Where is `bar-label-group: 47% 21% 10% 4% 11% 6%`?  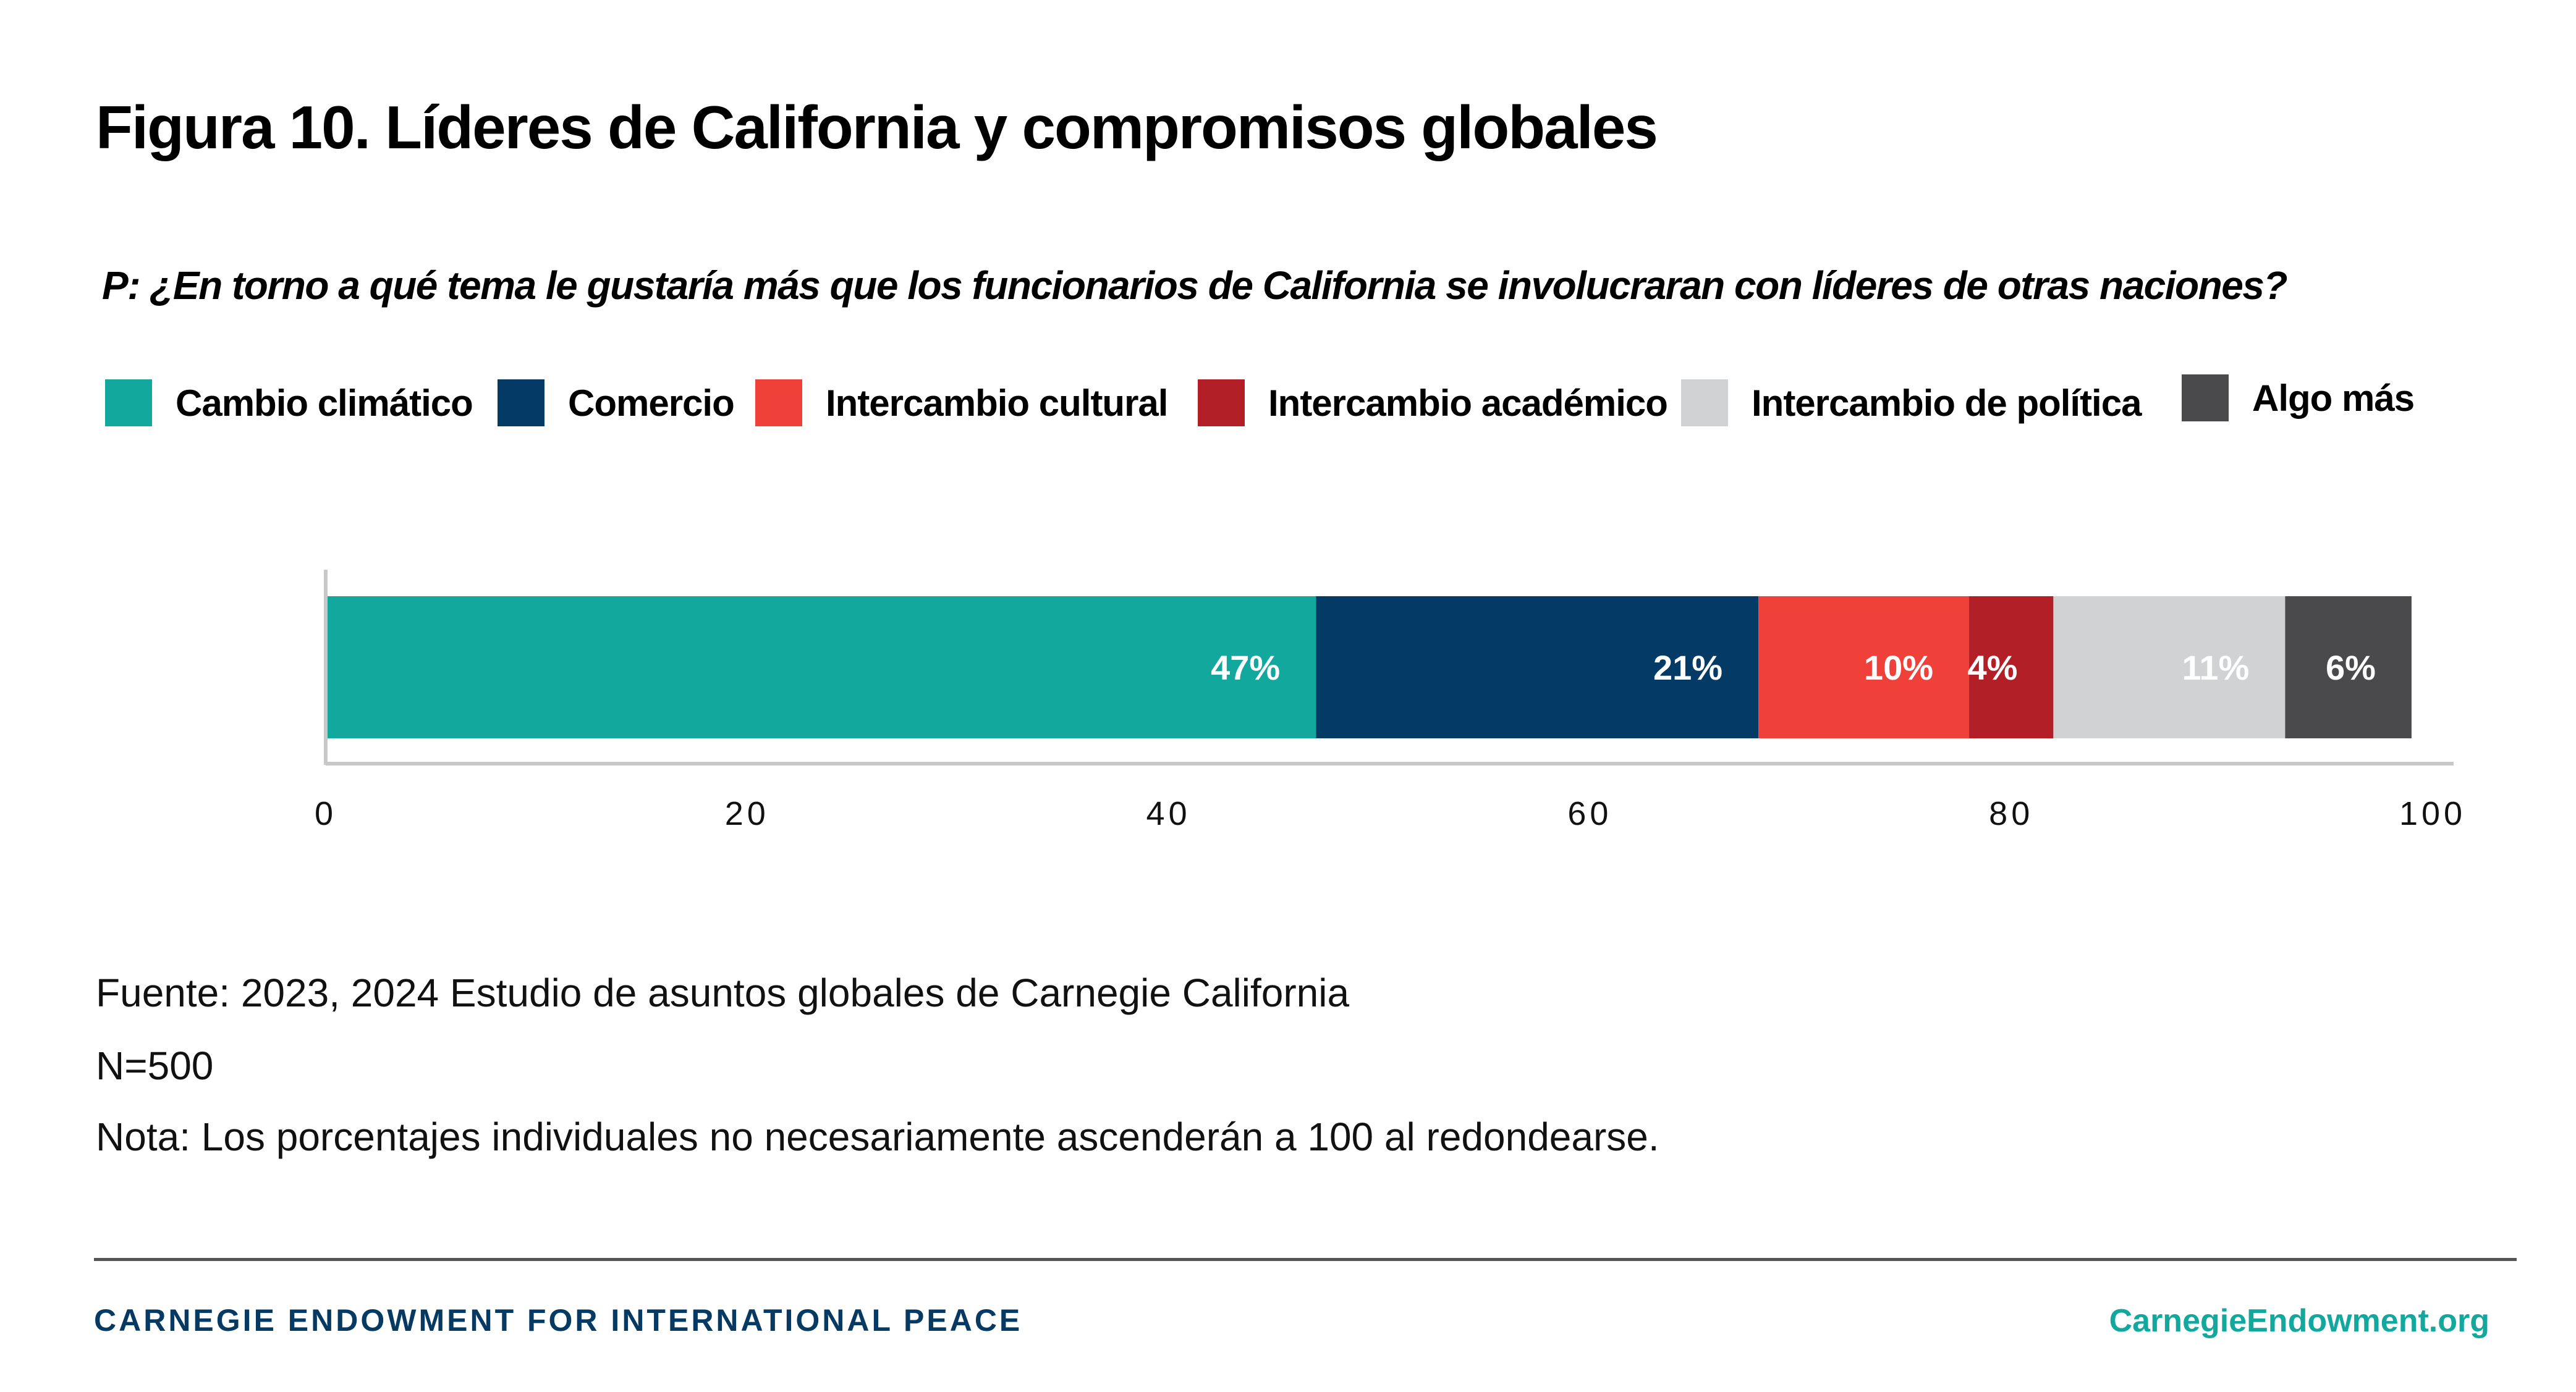
bar-label-group: 47% 21% 10% 4% 11% 6% is located at coordinates (1793, 667).